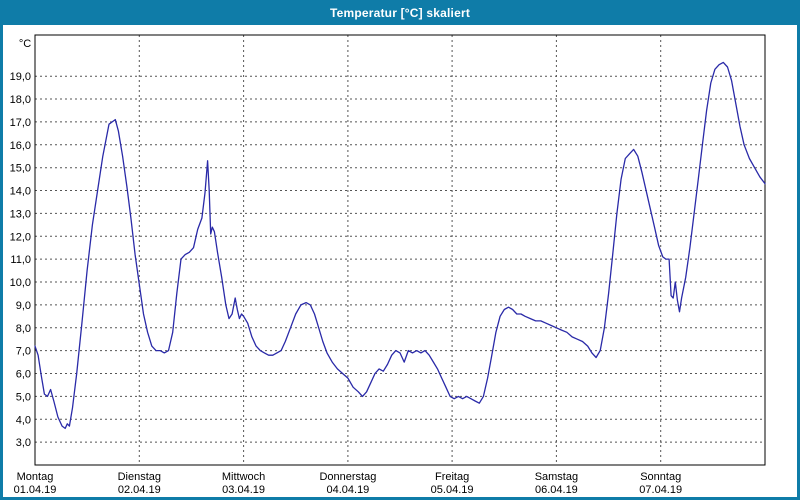 Image resolution: width=800 pixels, height=500 pixels. I want to click on svg-text: 04.04.19, so click(347, 490).